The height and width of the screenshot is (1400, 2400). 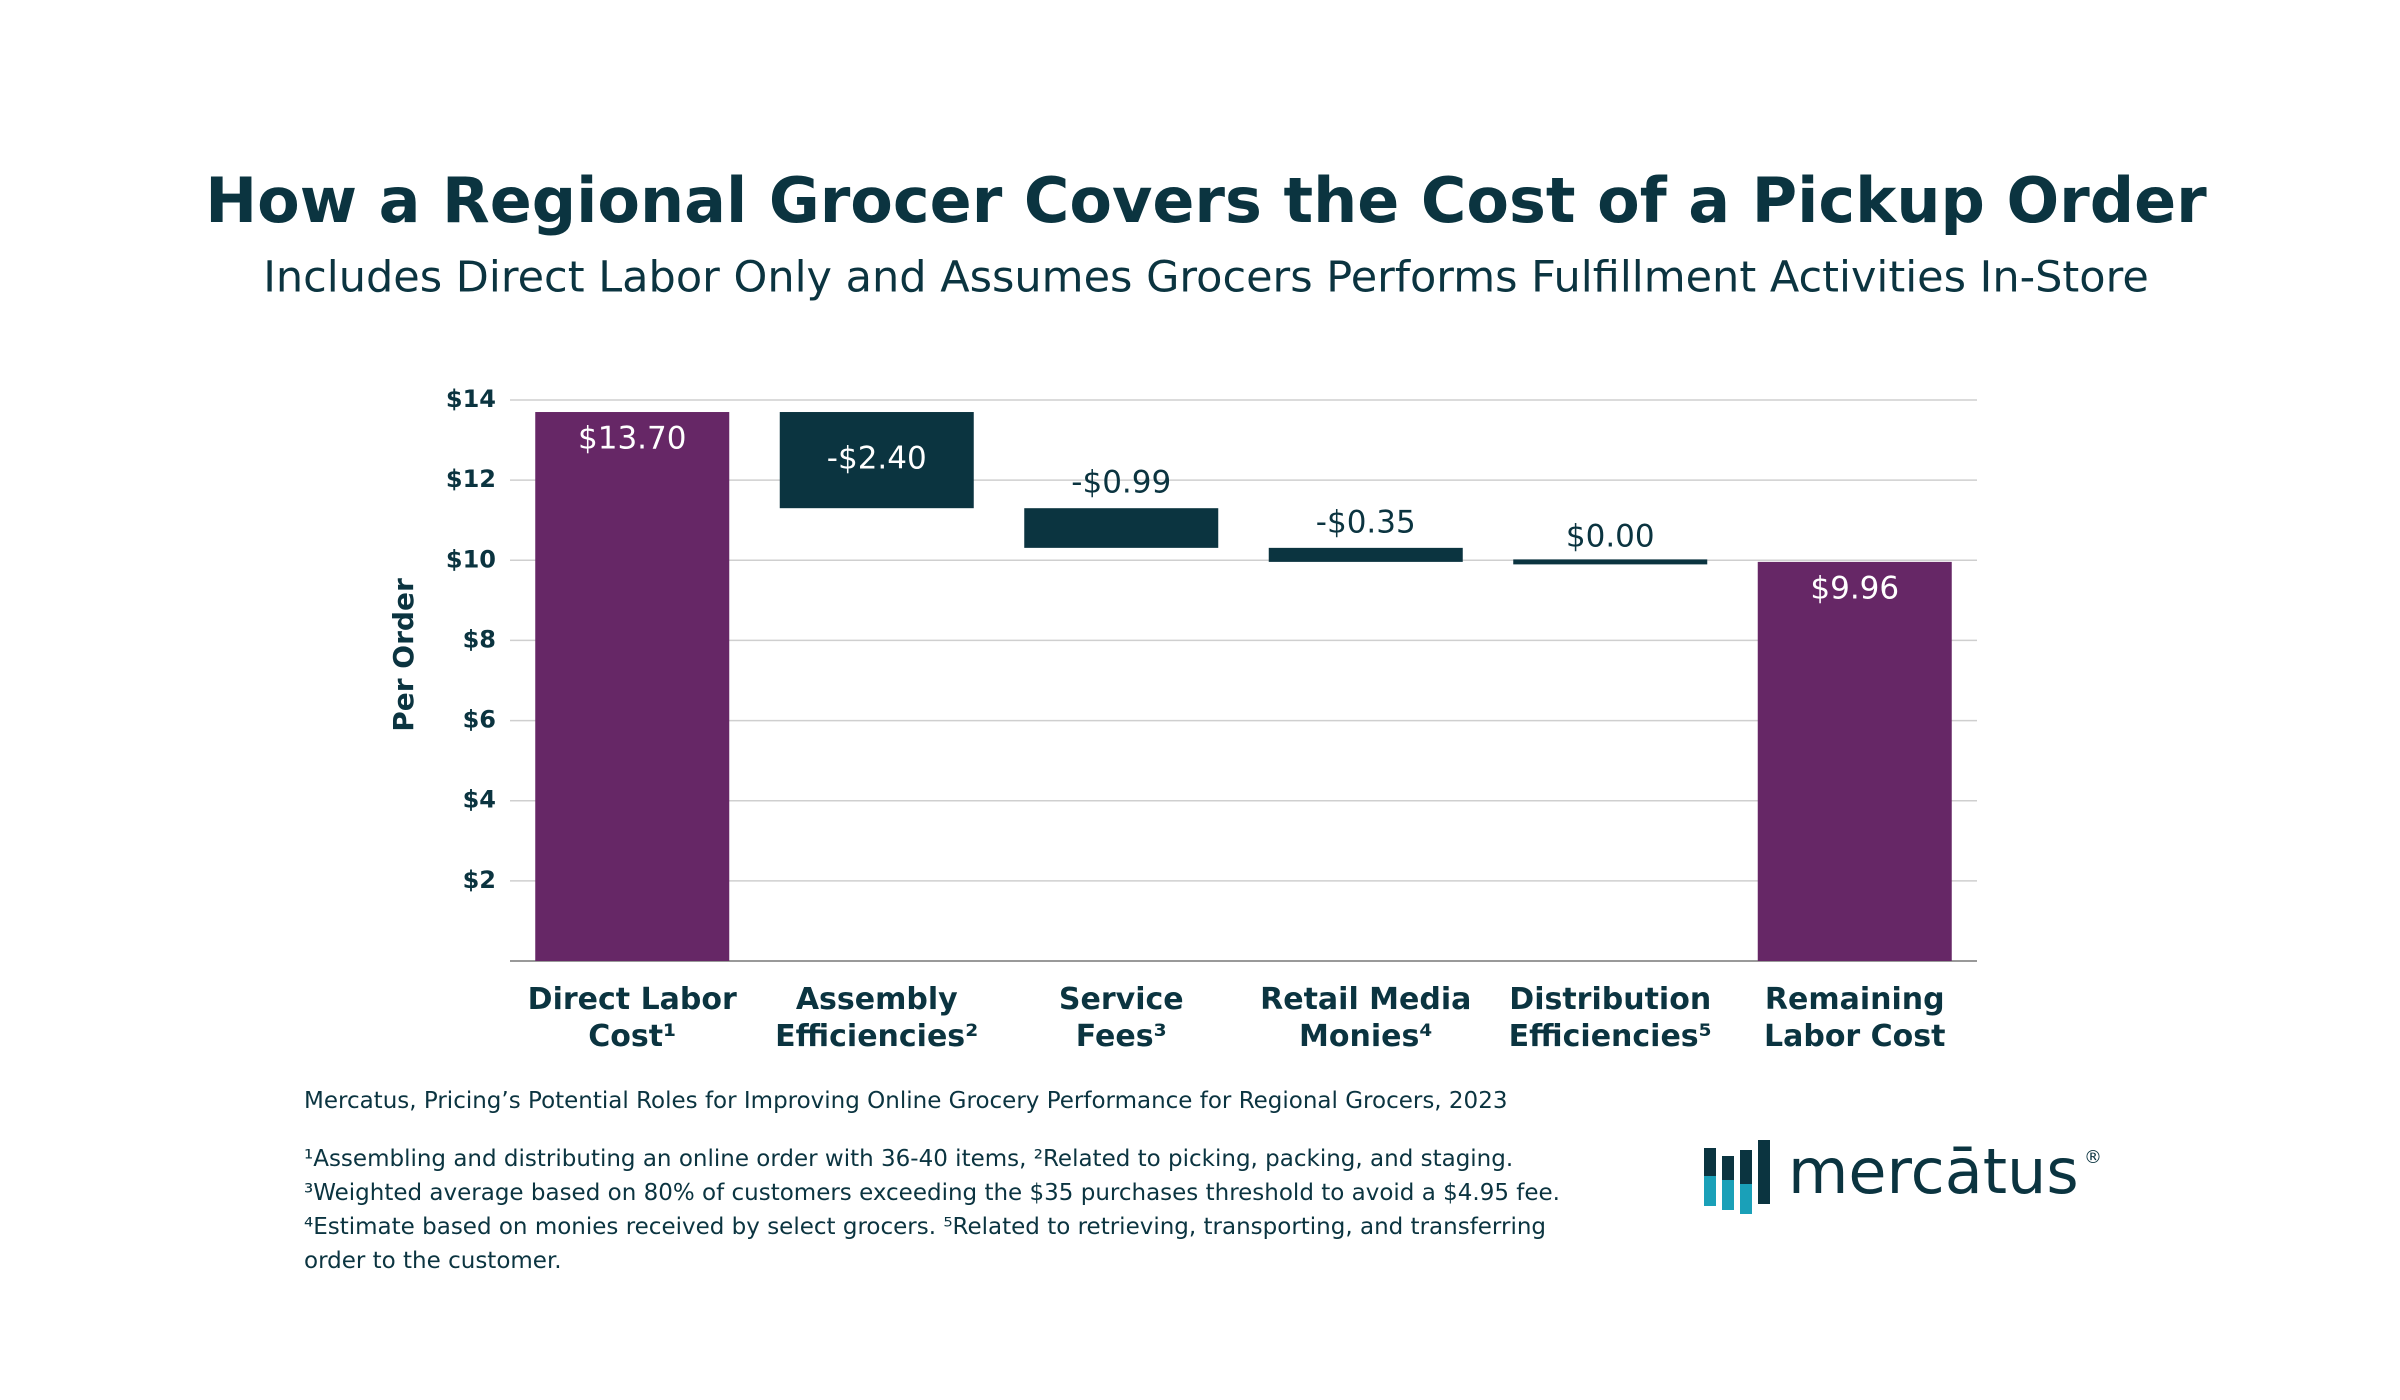 What do you see at coordinates (1854, 1018) in the screenshot?
I see `x-tick-label: Remaining Labor Cost` at bounding box center [1854, 1018].